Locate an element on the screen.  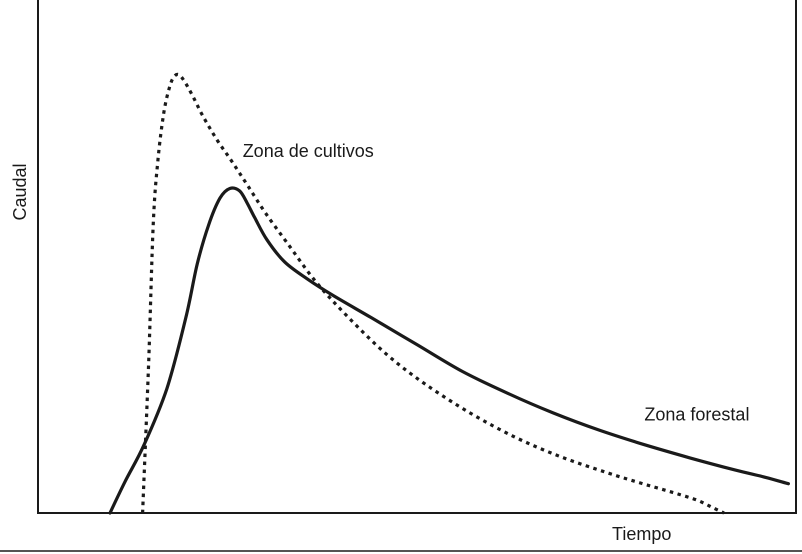
x-axis-label: Tiempo is located at coordinates (641, 534).